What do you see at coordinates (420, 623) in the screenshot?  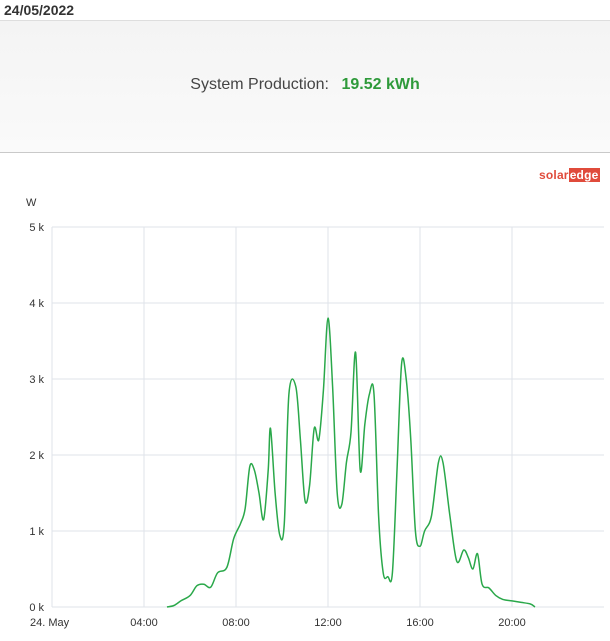 I see `x-tick-label: 16:00` at bounding box center [420, 623].